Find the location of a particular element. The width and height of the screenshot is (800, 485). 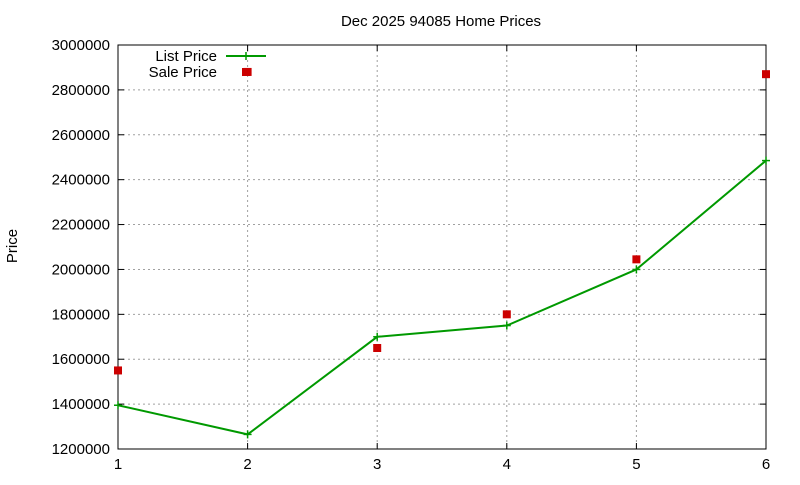

y-tick-label: 1400000 is located at coordinates (81, 404).